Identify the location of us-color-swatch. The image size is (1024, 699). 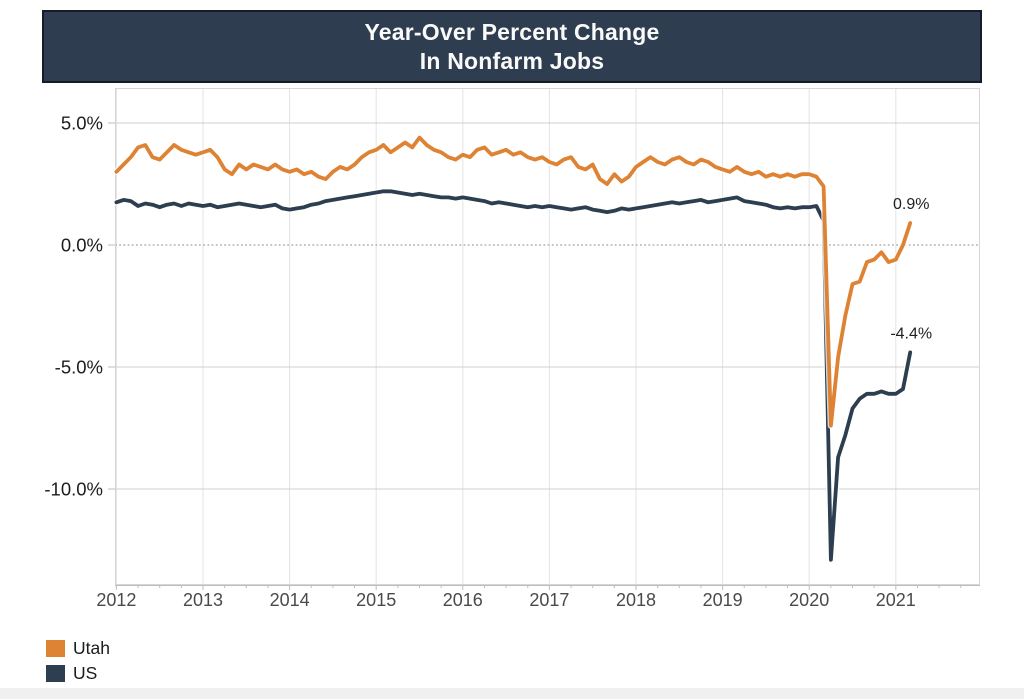
(55, 673).